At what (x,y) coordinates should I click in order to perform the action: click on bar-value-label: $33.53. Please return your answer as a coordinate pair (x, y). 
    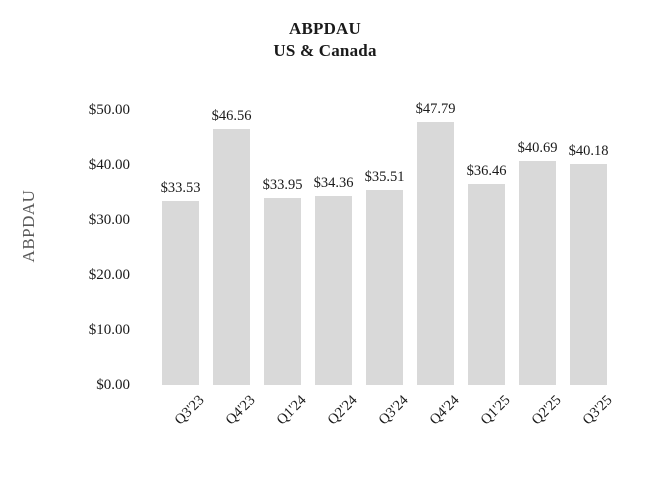
    Looking at the image, I should click on (180, 187).